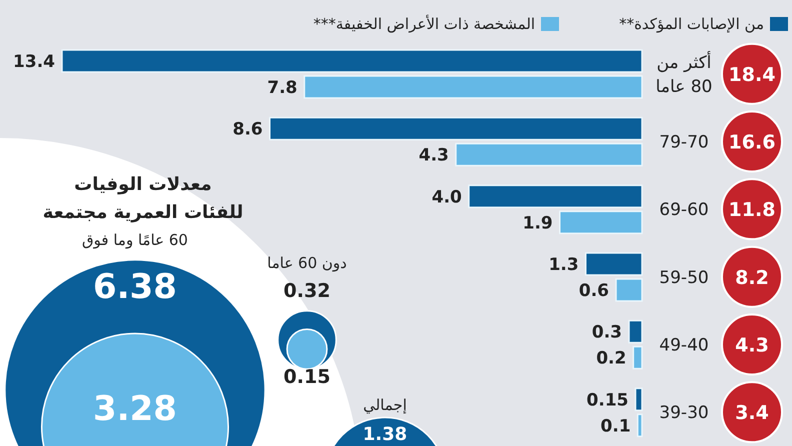 The image size is (792, 446). Describe the element at coordinates (611, 358) in the screenshot. I see `data-label: 0.2` at that location.